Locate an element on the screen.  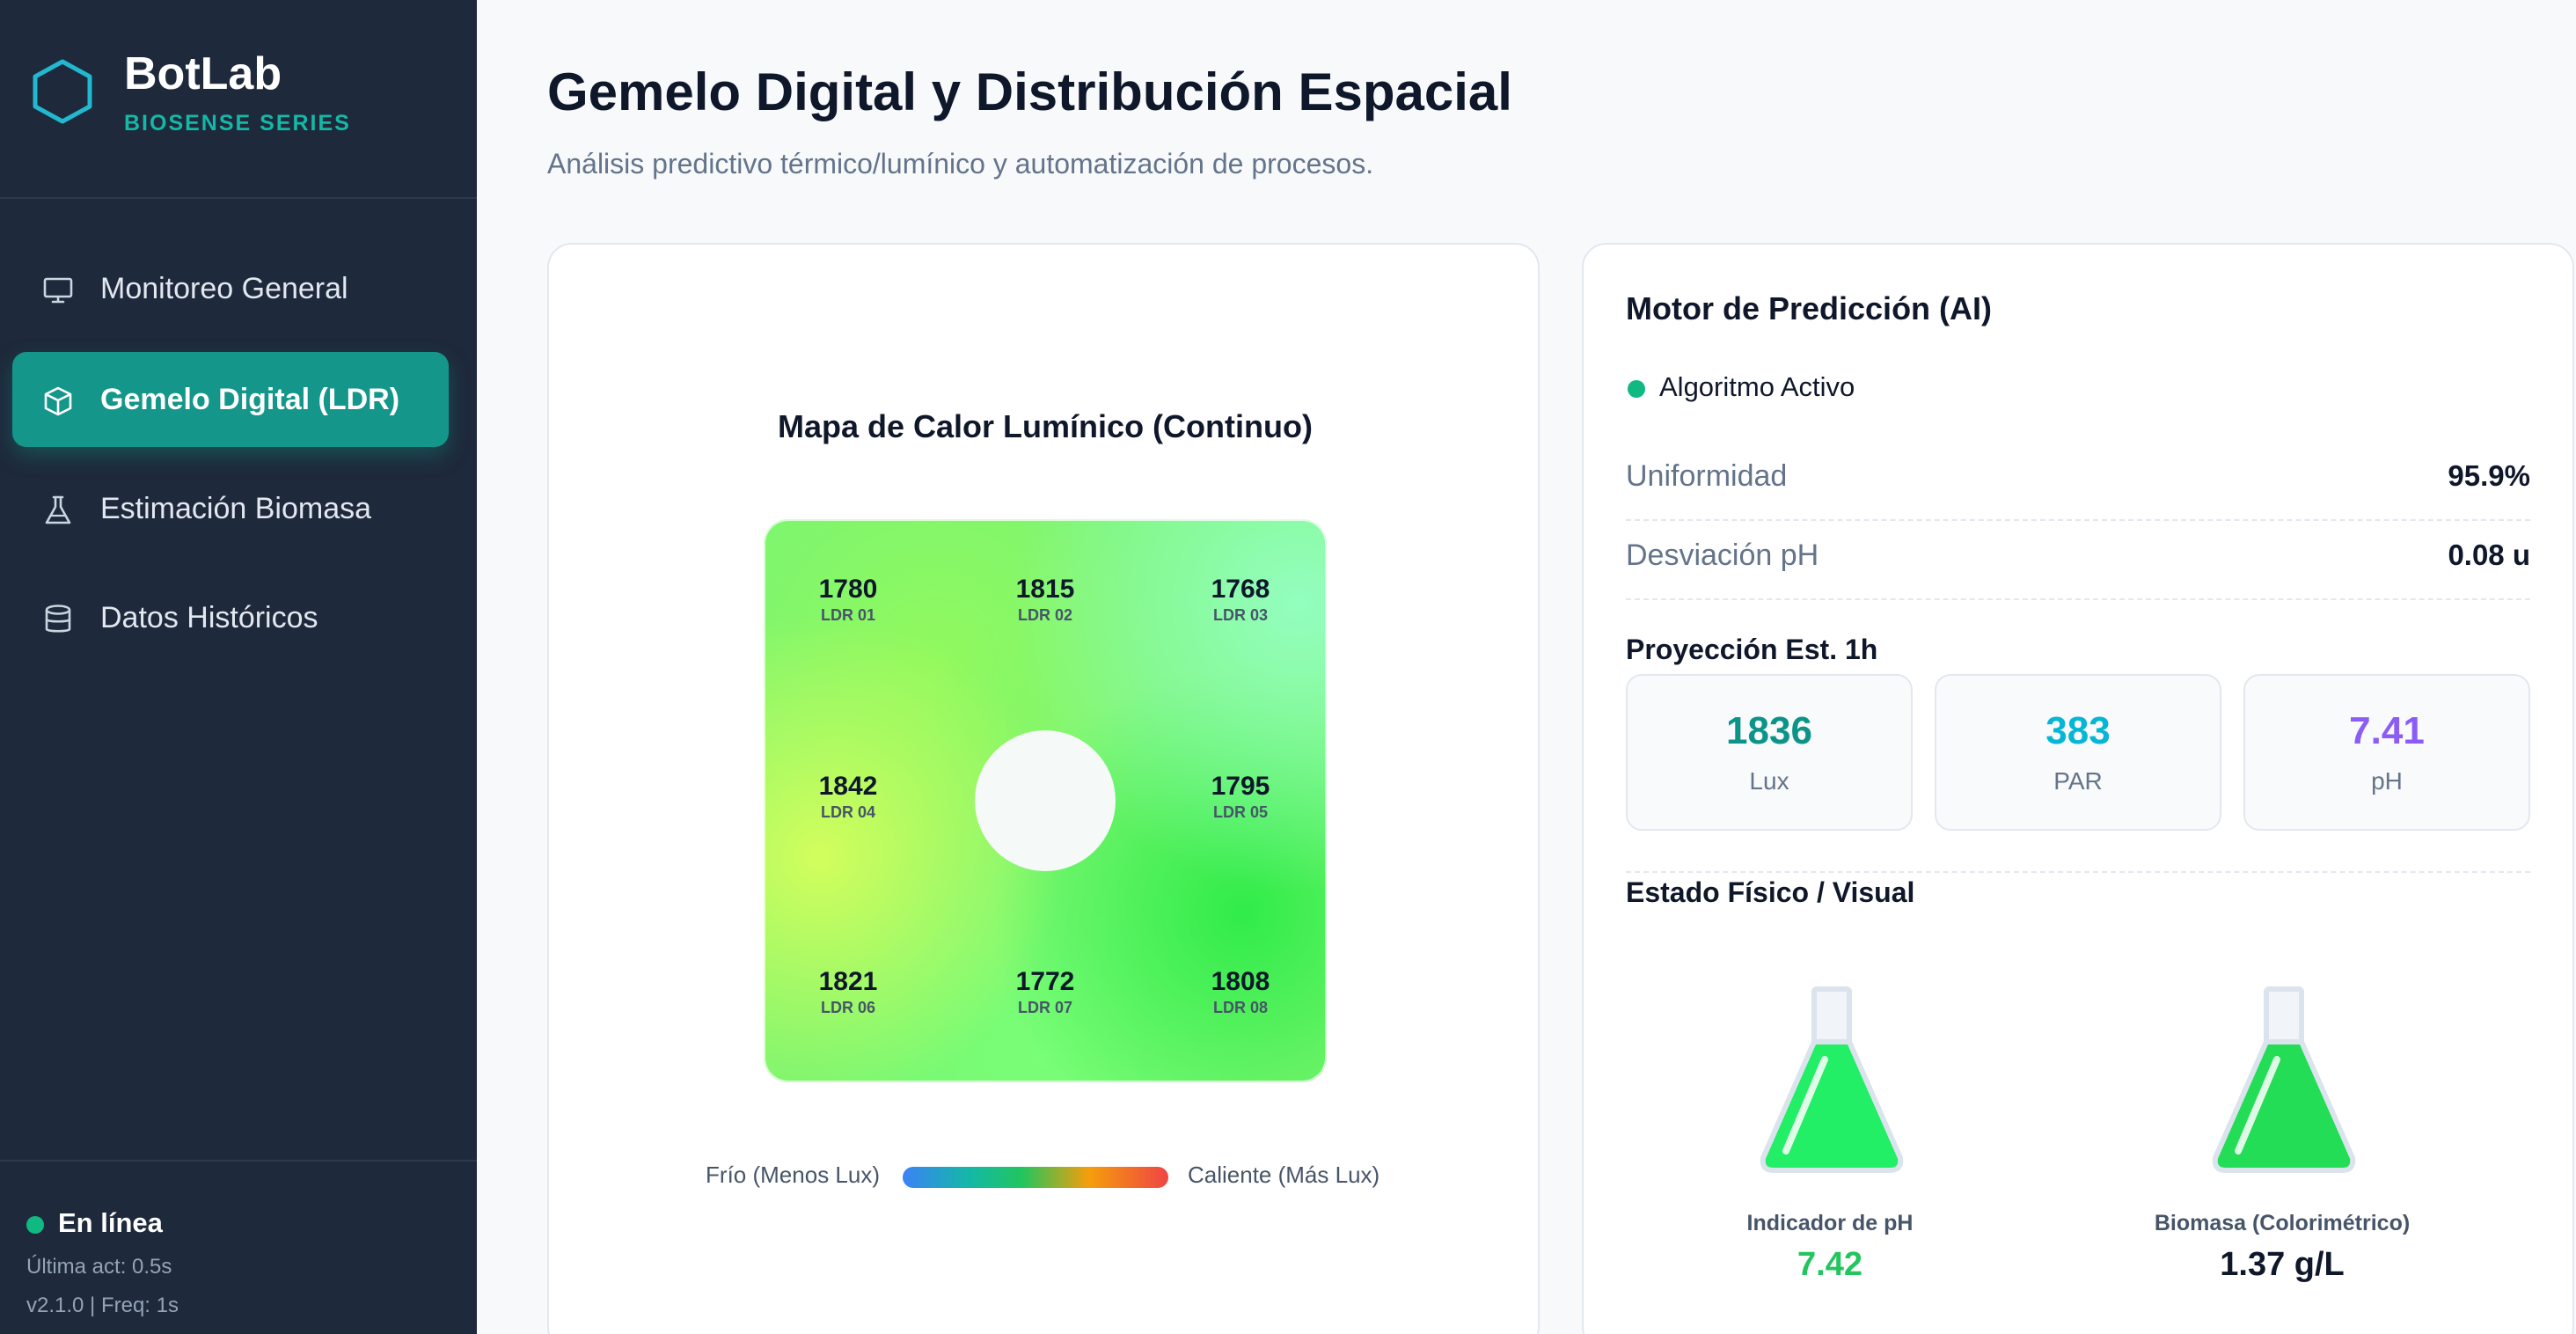
algorithm-status: Algoritmo Activo is located at coordinates (1757, 386).